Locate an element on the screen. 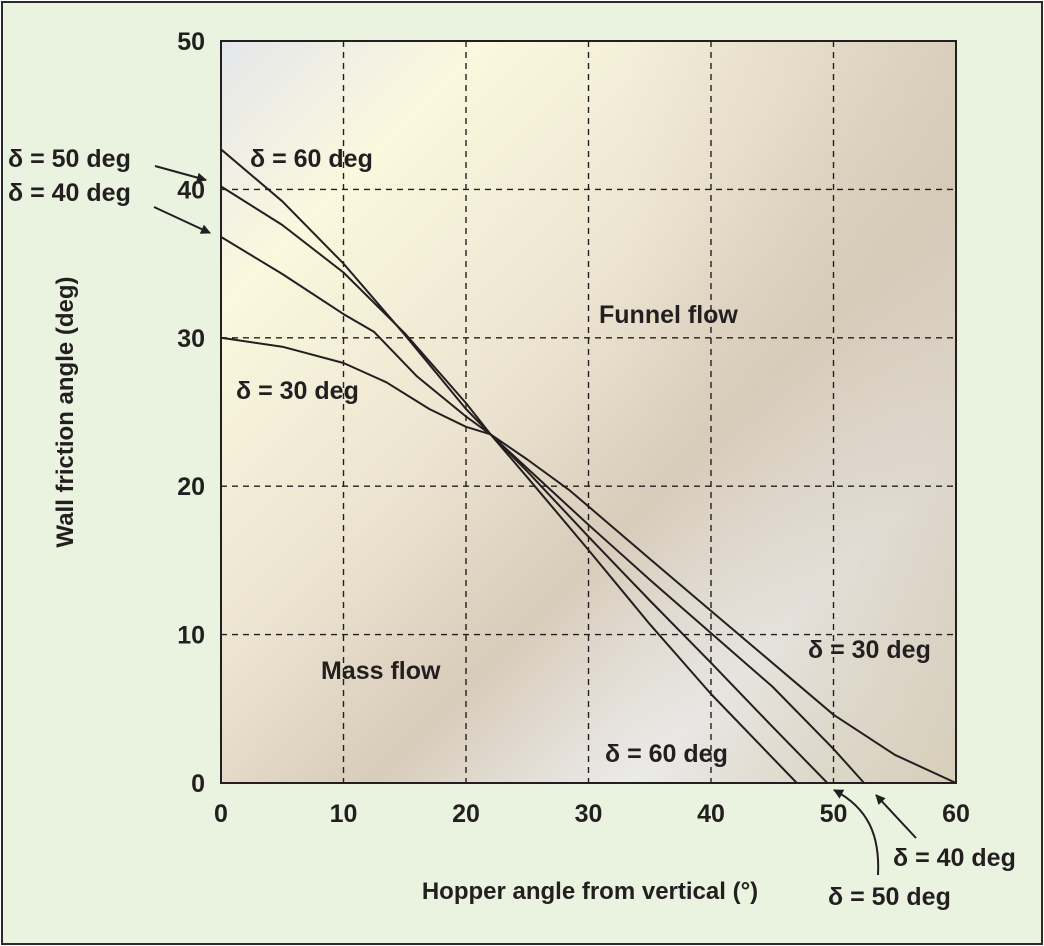  series-label-d60-bottom: δ = 60 deg is located at coordinates (666, 754).